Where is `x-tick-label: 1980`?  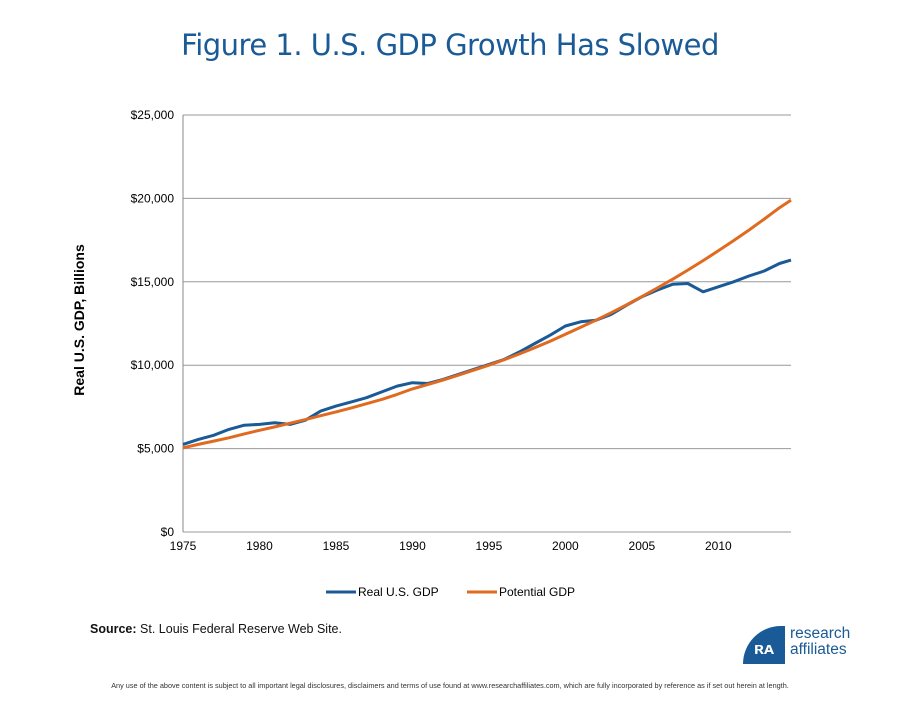 x-tick-label: 1980 is located at coordinates (259, 546).